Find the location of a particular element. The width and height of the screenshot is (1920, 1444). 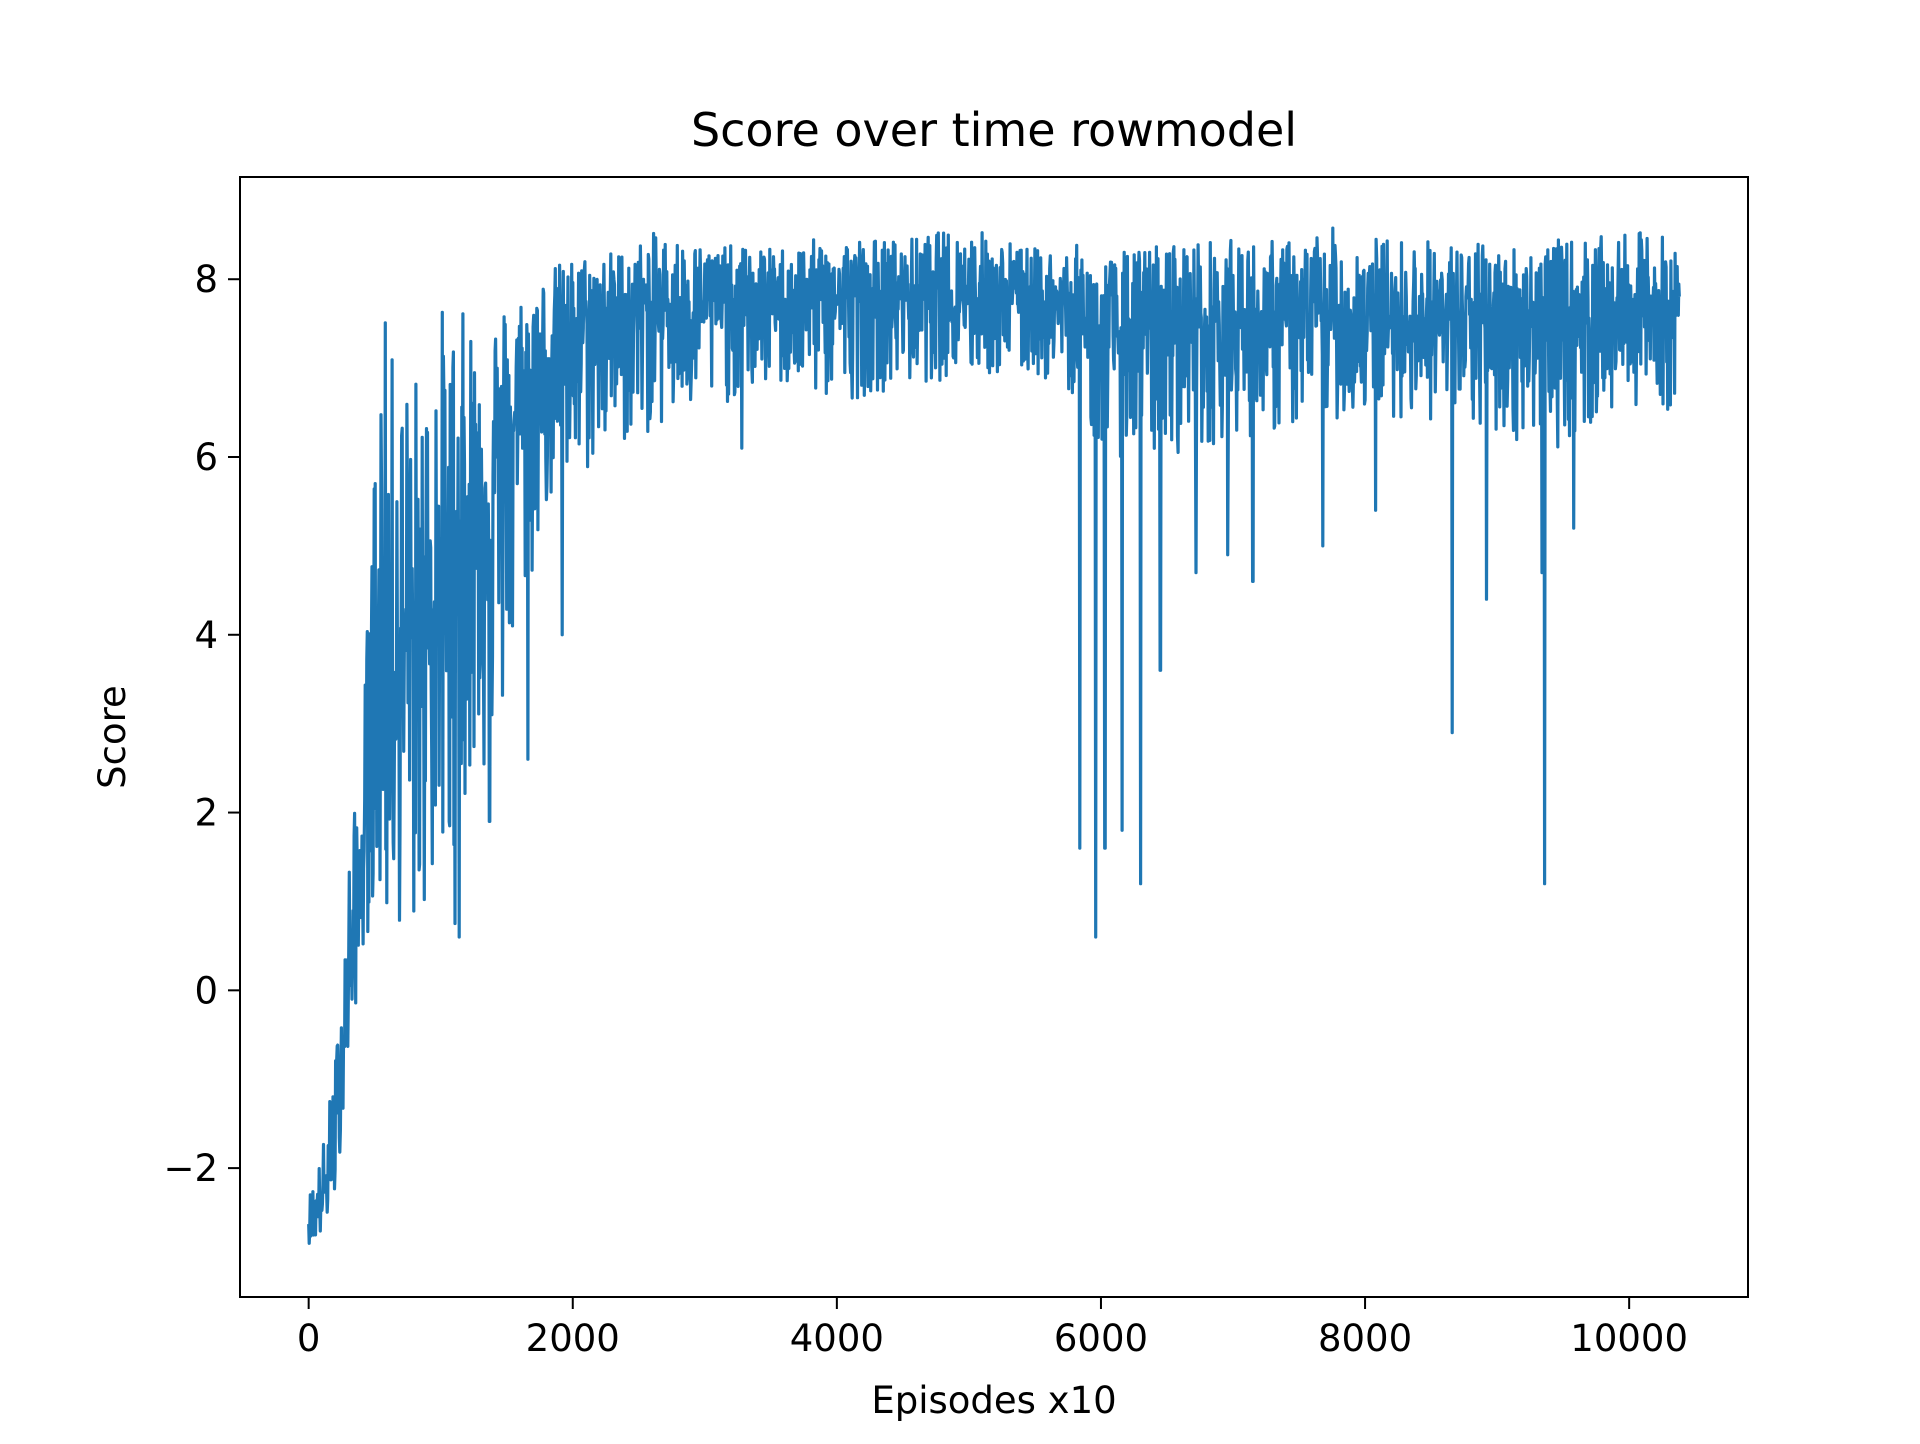

x-tick-label: 10000 is located at coordinates (1629, 1338).